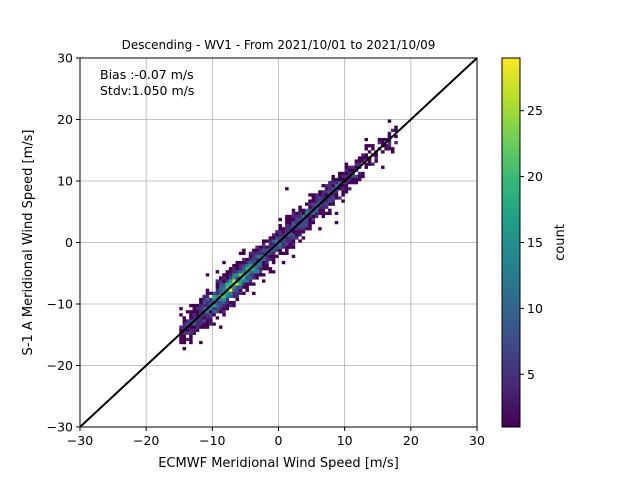  I want to click on stats-bias: Bias :-0.07 m/s, so click(147, 74).